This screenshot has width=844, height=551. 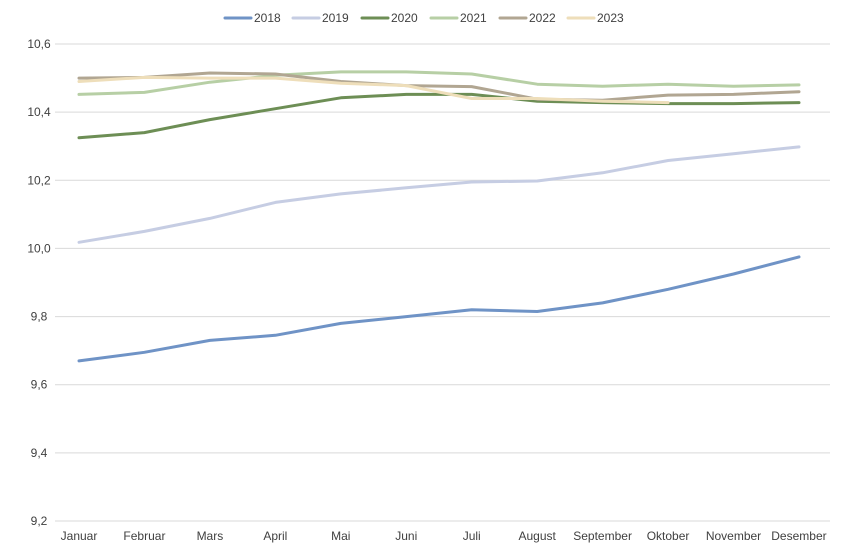 I want to click on series-line-2022, so click(x=439, y=86).